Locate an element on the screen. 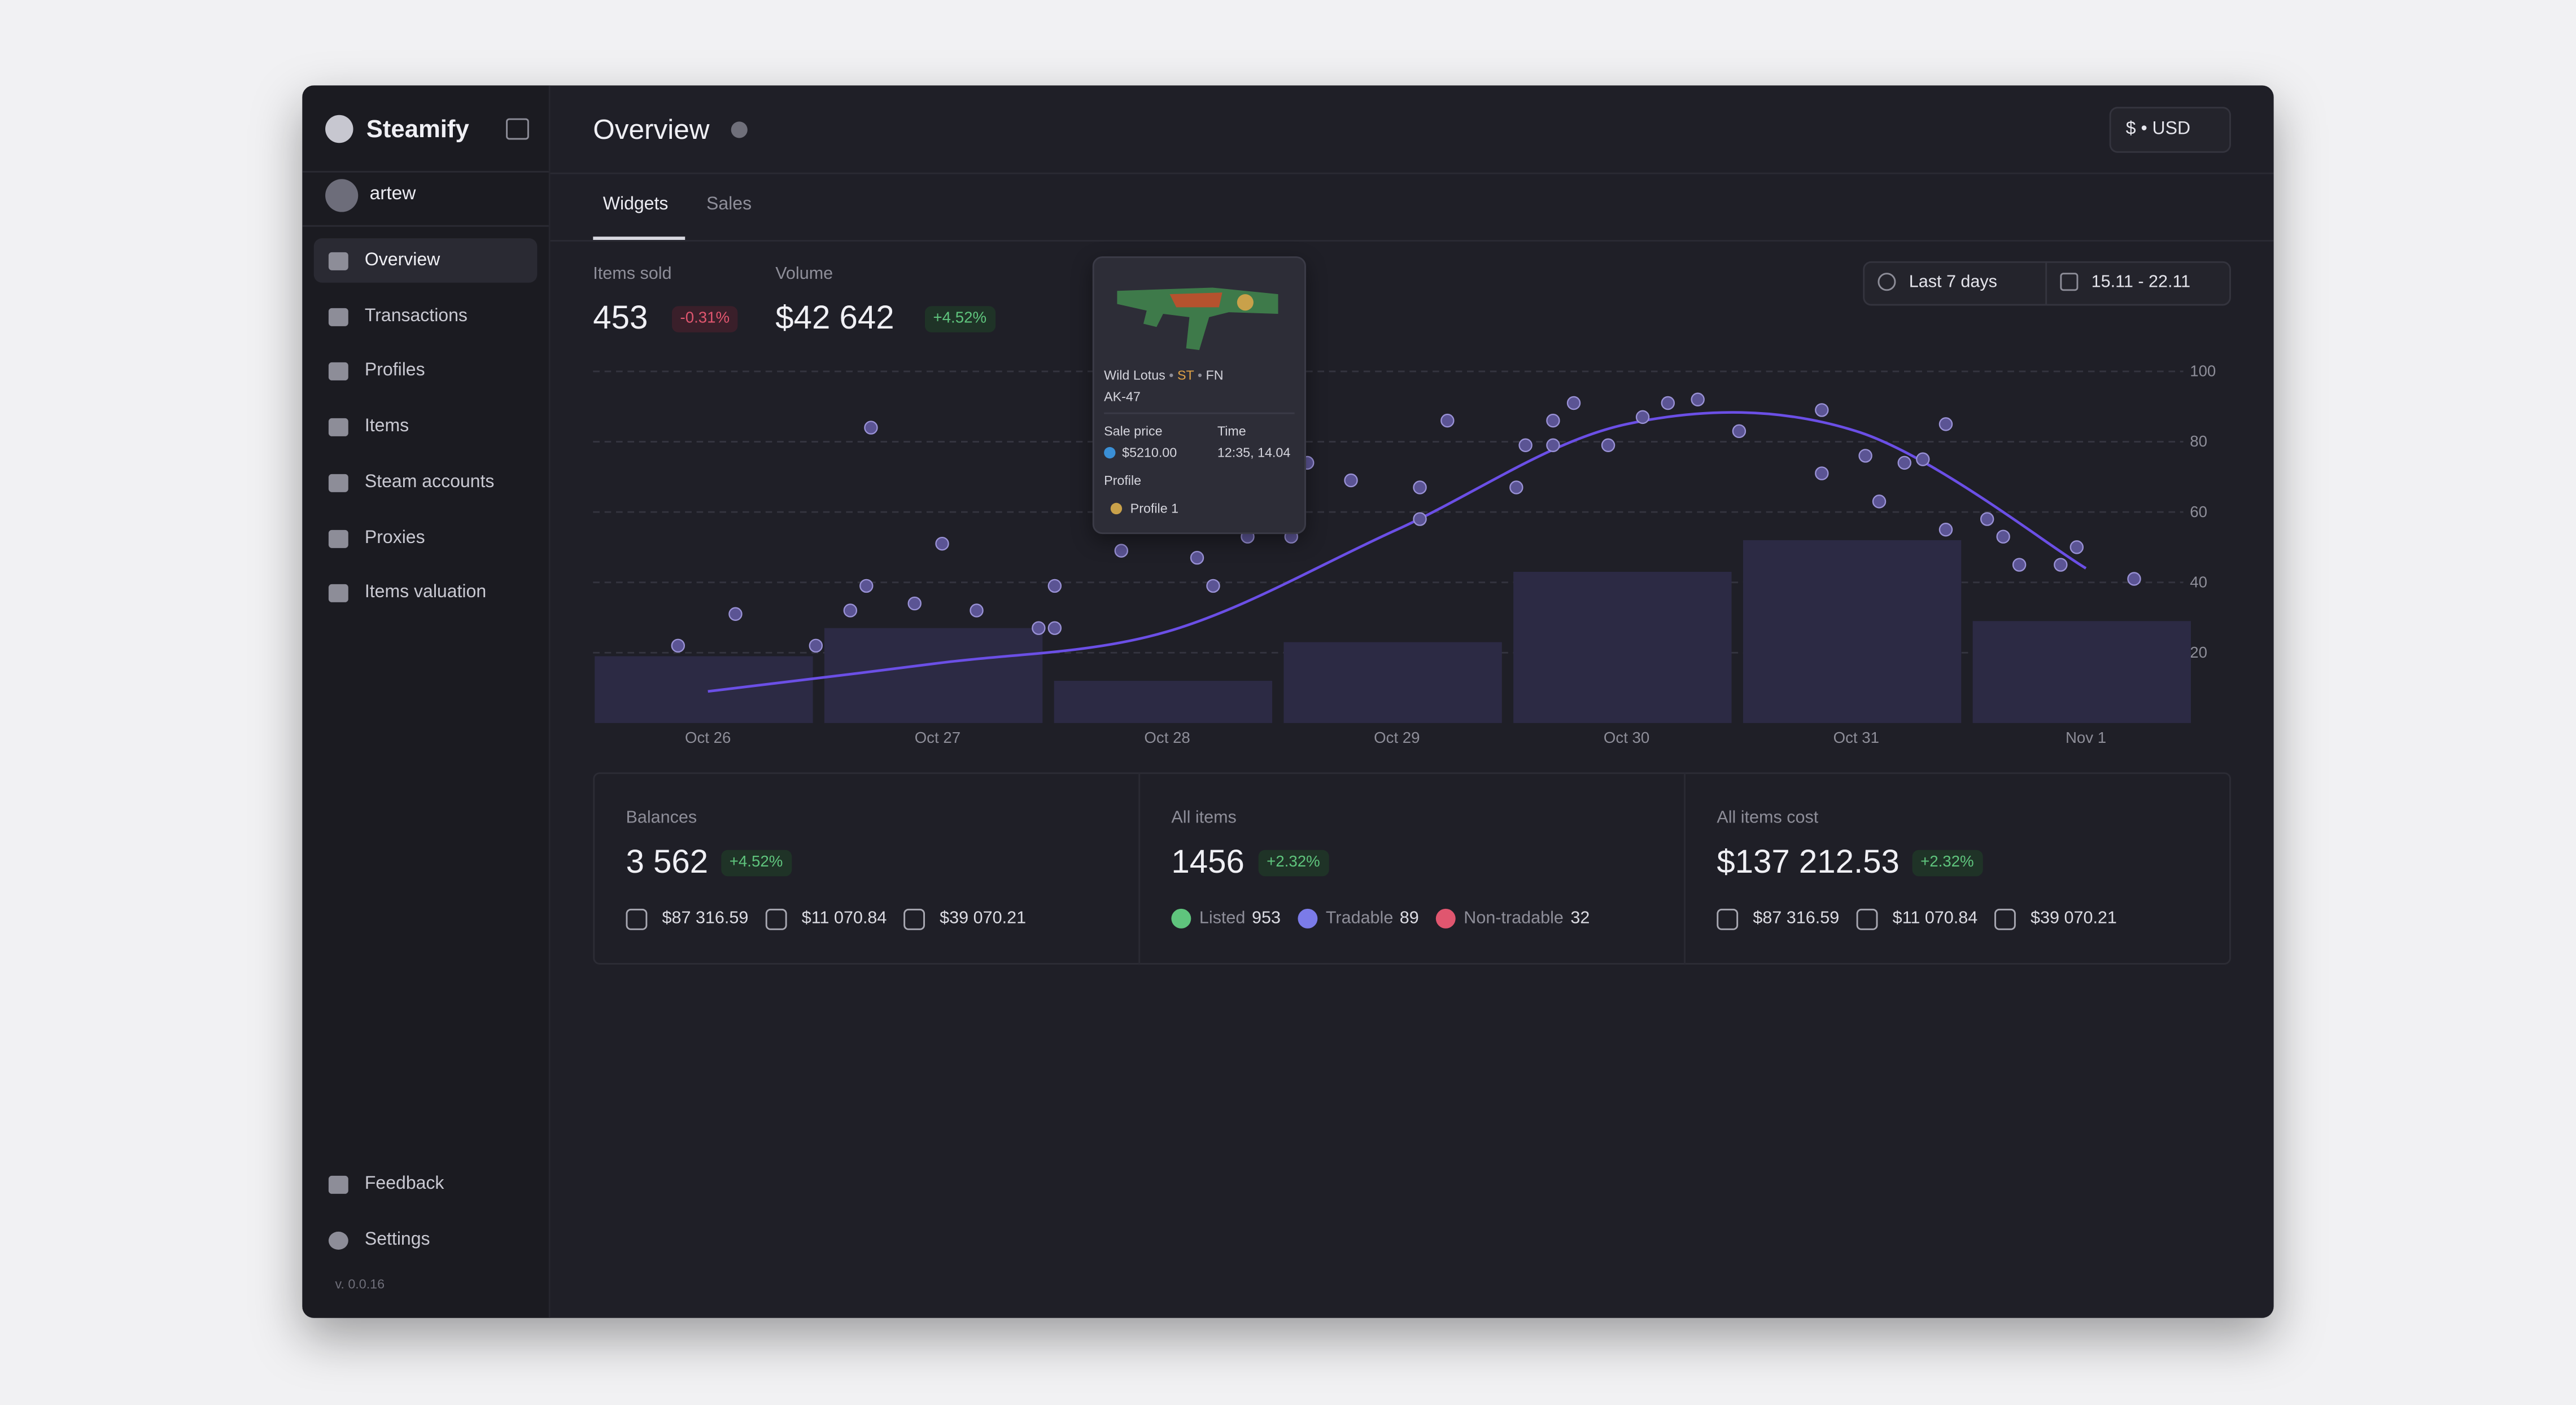  range-select: Last 7 days is located at coordinates (1953, 282).